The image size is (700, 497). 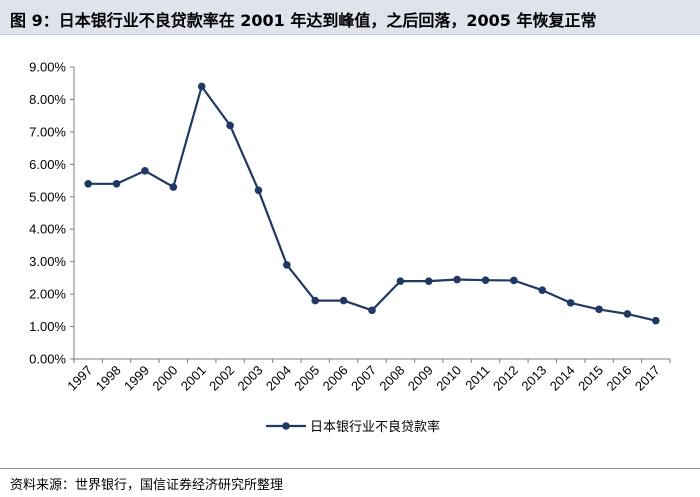 I want to click on x-tick-label: 2016, so click(x=618, y=378).